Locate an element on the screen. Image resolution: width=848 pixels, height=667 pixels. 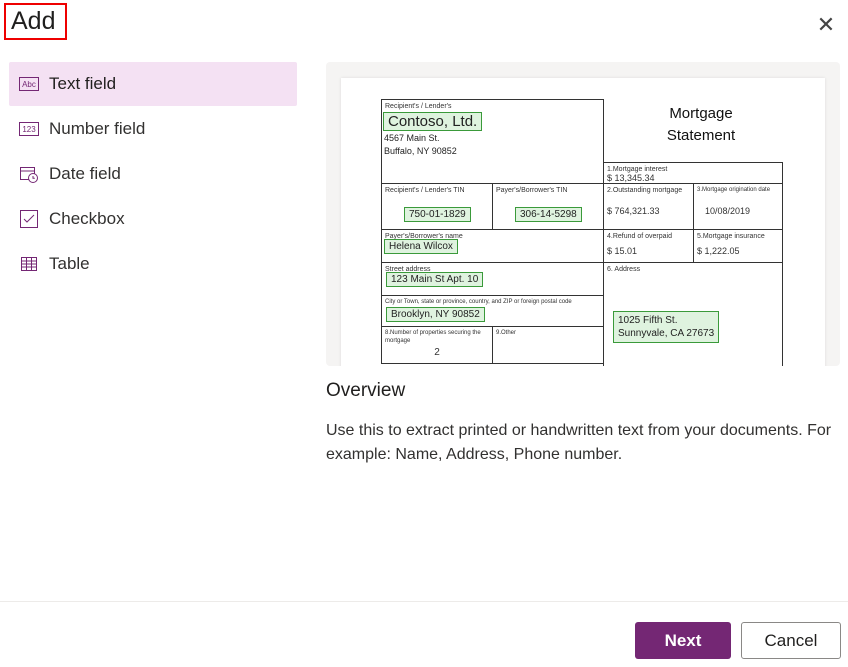
svg-text: 123 is located at coordinates (29, 129).